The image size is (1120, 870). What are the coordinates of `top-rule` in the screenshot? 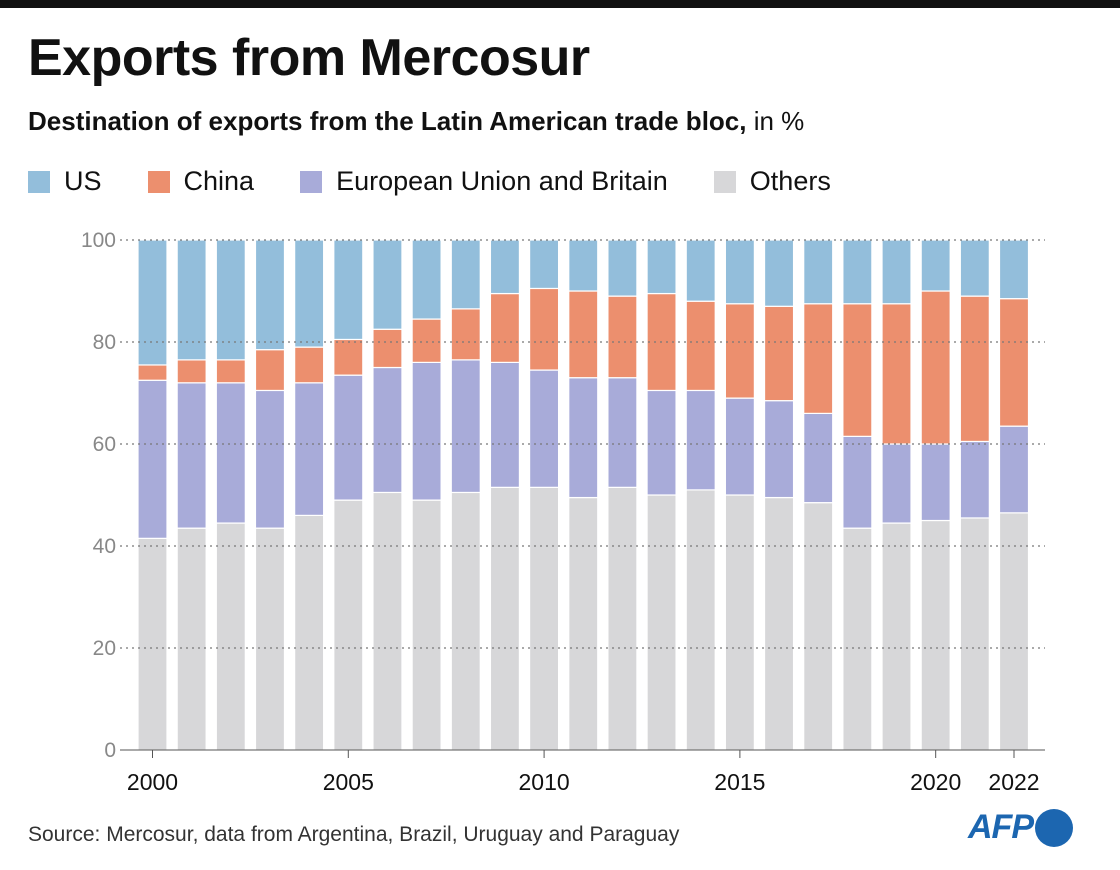 It's located at (560, 4).